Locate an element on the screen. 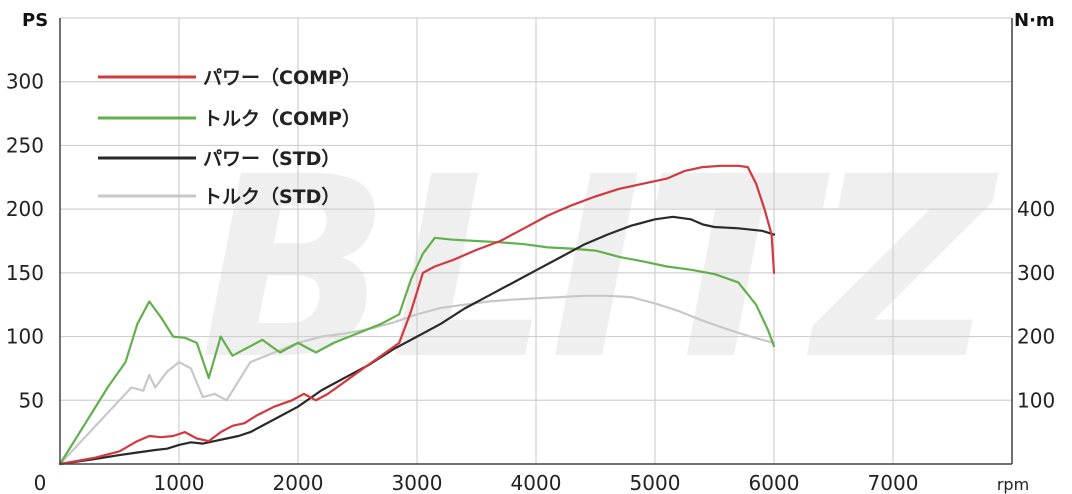 The width and height of the screenshot is (1072, 494). legend-label-1: トルク（COMP） is located at coordinates (282, 118).